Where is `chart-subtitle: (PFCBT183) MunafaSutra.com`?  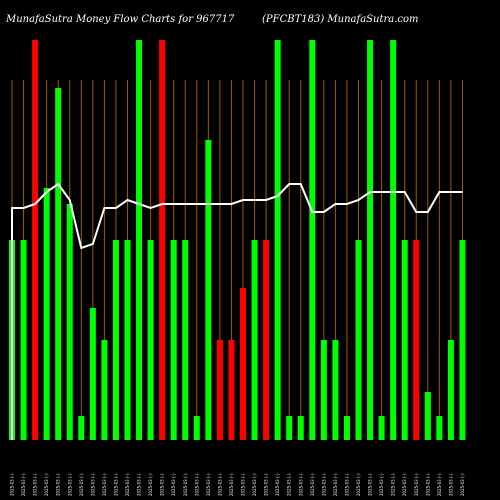
chart-subtitle: (PFCBT183) MunafaSutra.com is located at coordinates (340, 19).